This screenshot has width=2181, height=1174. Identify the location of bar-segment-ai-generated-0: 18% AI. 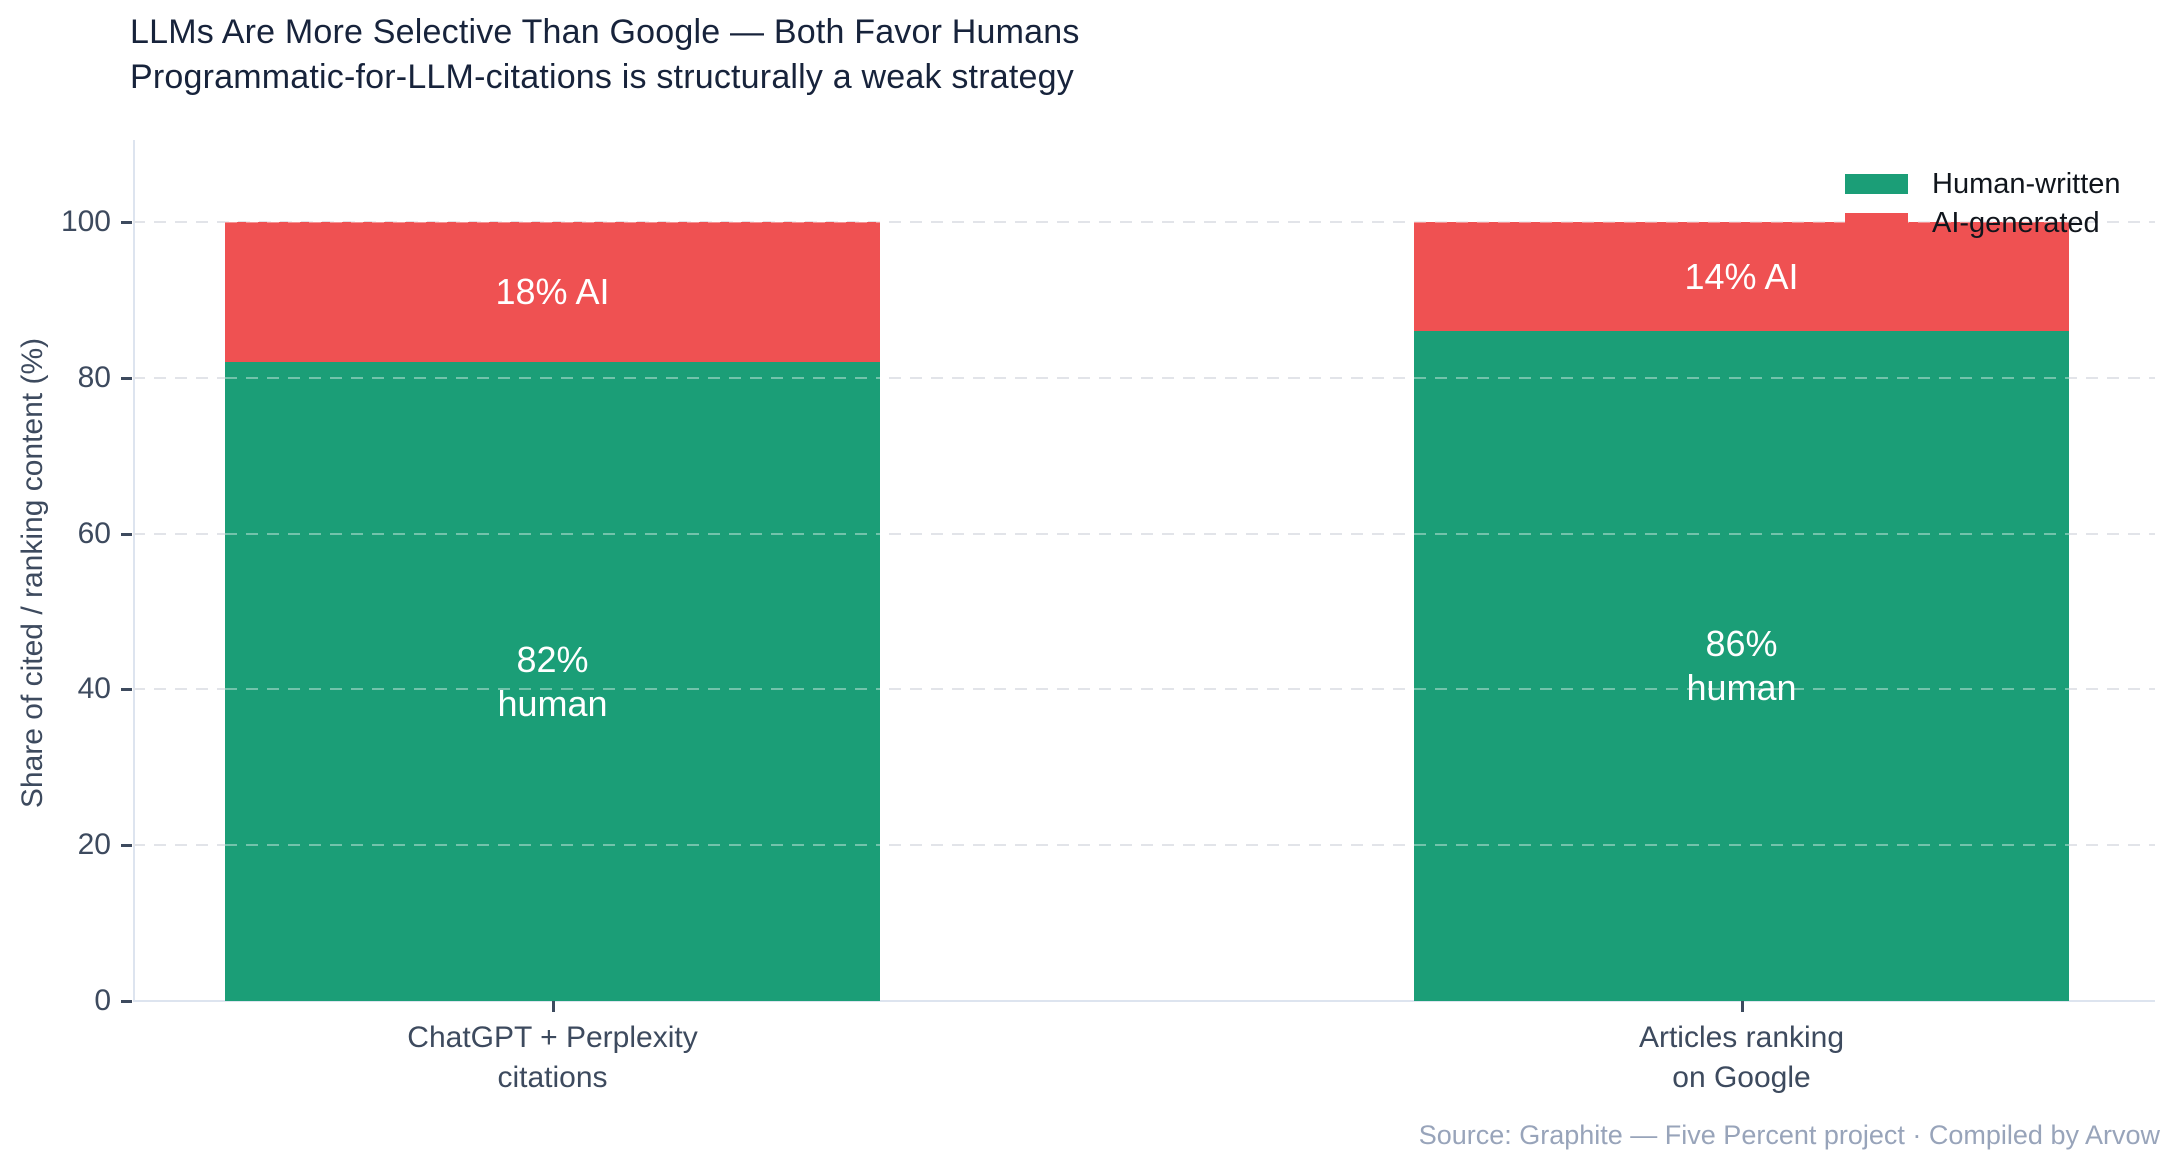
(552, 292).